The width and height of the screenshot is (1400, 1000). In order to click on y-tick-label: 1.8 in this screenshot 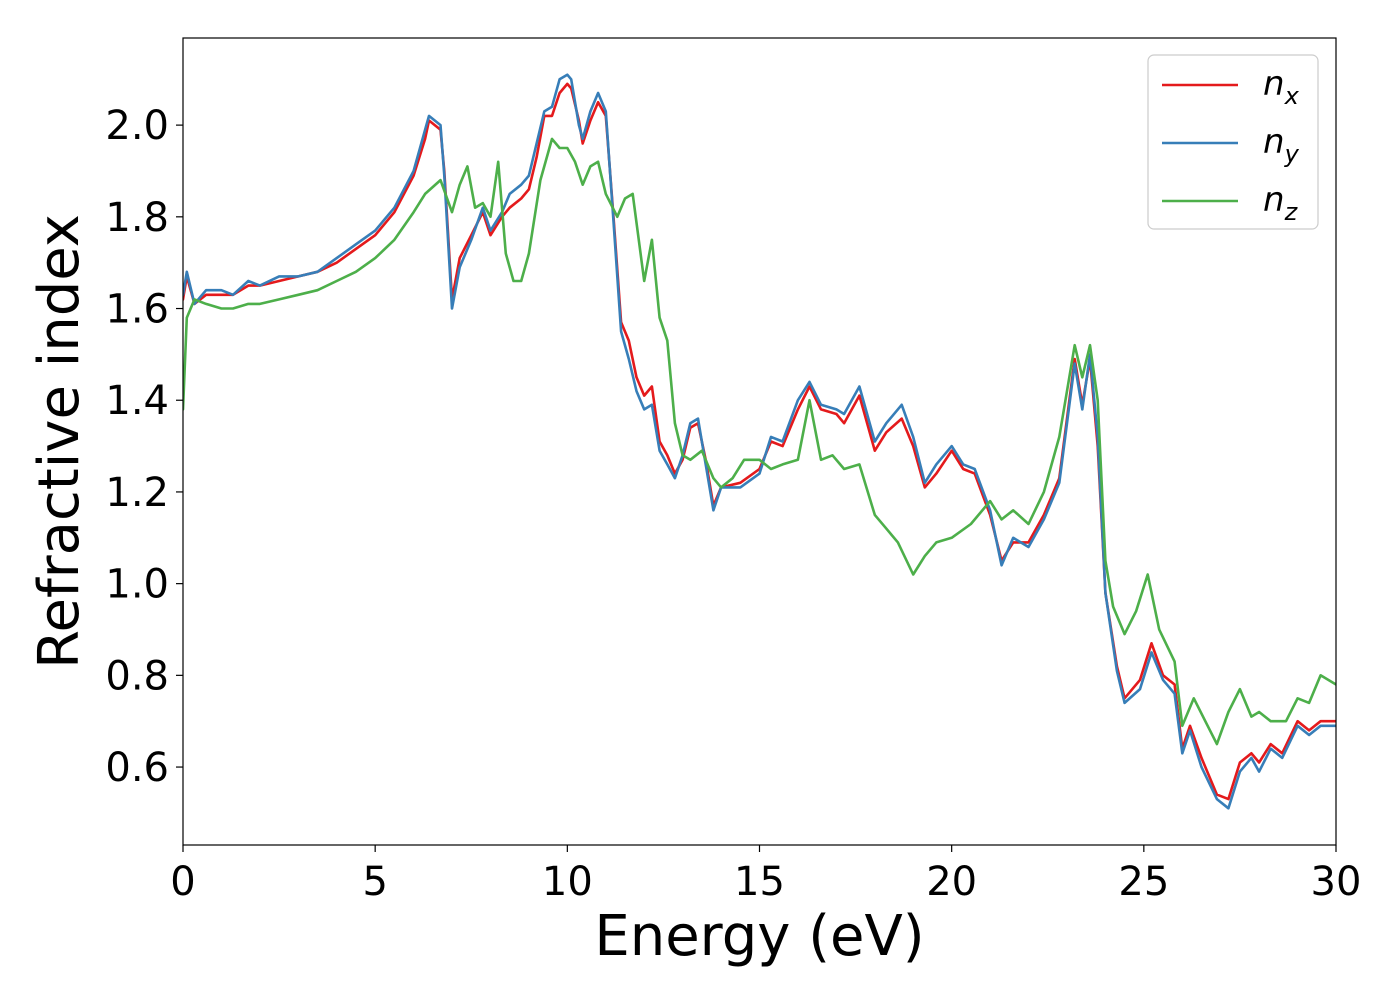, I will do `click(137, 218)`.